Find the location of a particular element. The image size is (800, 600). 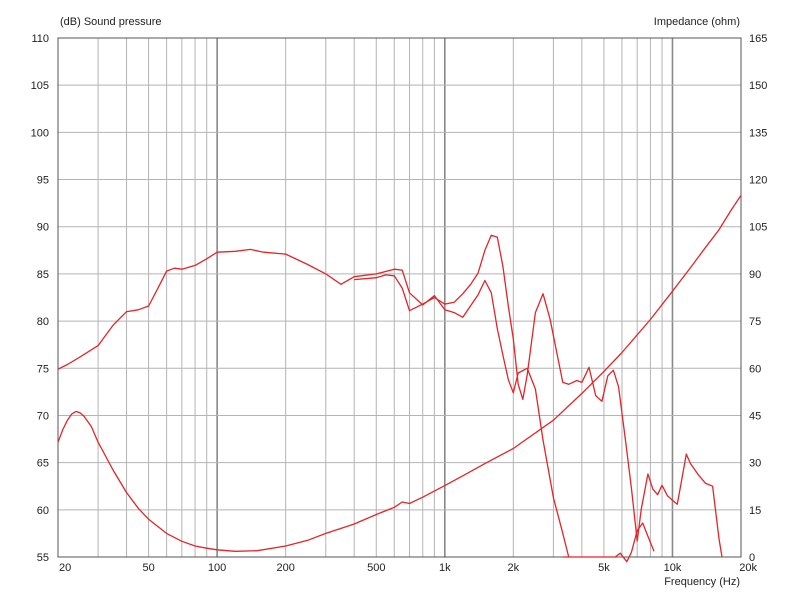

y-right-tick-label: 30 is located at coordinates (755, 464).